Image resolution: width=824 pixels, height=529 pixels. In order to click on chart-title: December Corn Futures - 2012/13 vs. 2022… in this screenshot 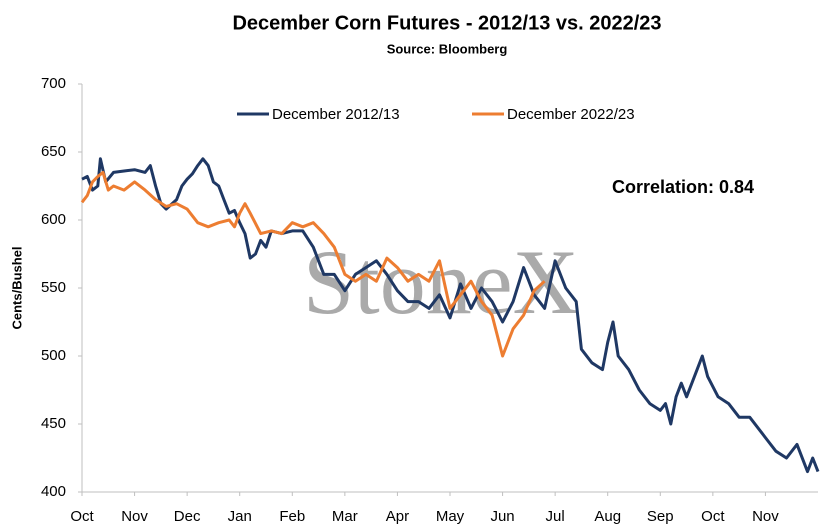, I will do `click(446, 23)`.